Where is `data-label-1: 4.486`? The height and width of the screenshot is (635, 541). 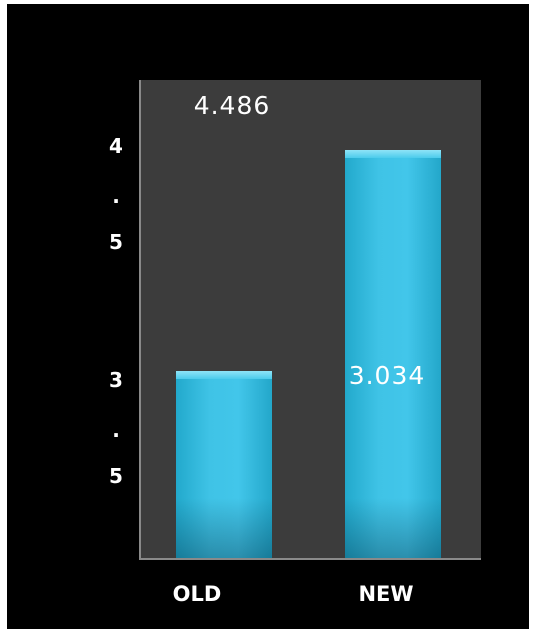
data-label-1: 4.486 is located at coordinates (232, 105).